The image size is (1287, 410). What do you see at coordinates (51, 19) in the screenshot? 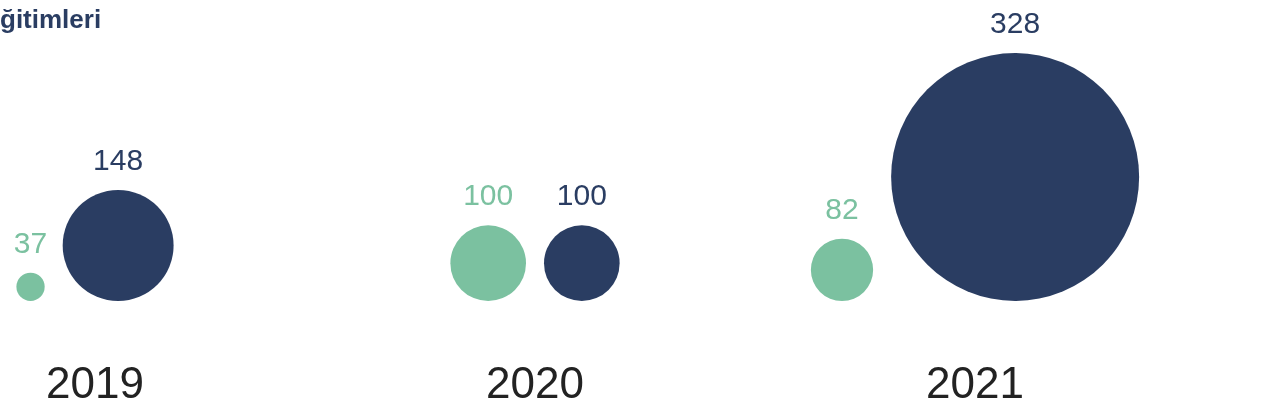
I see `chart-title: ğitimleri` at bounding box center [51, 19].